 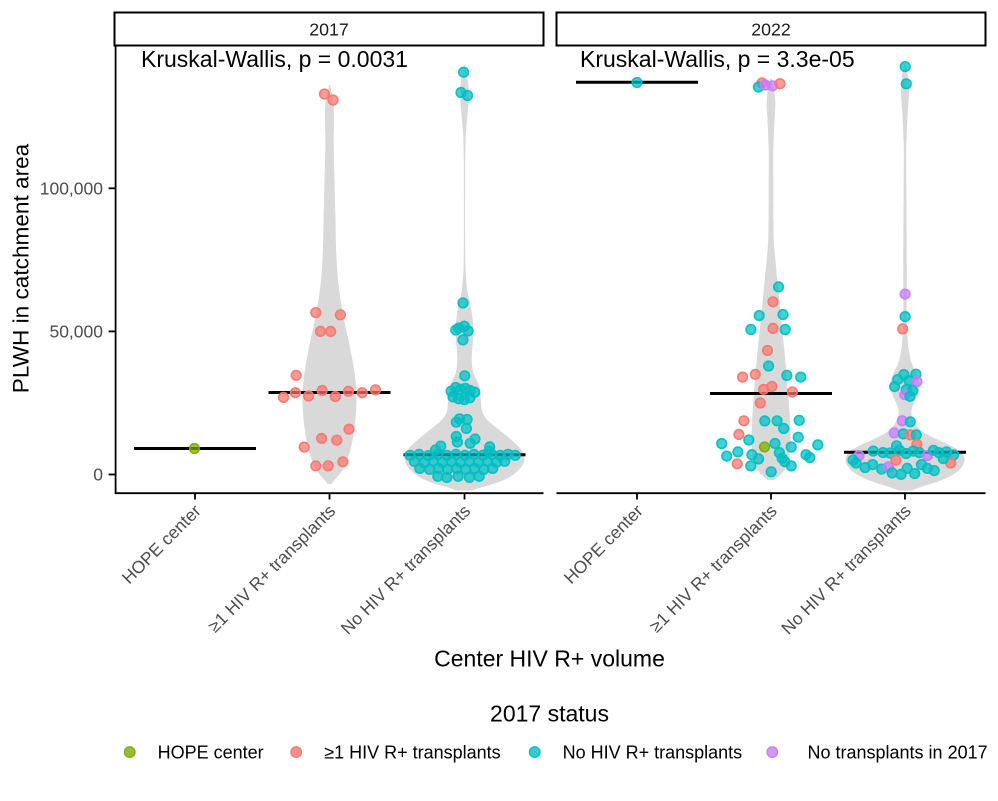 What do you see at coordinates (72, 188) in the screenshot?
I see `svg-text: 100,000` at bounding box center [72, 188].